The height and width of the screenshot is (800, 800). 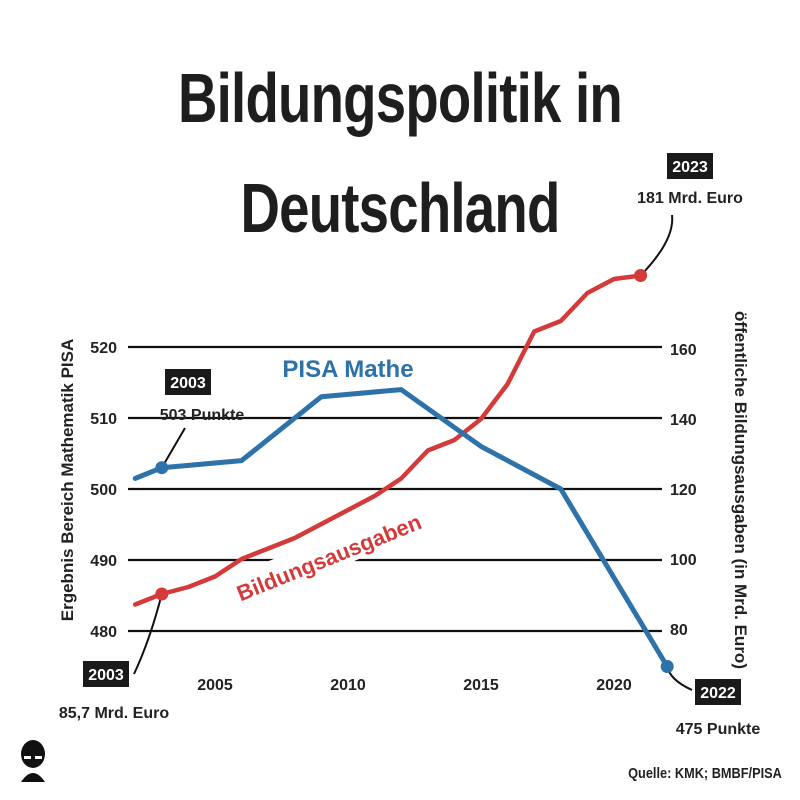 I want to click on left-tick-label: 480, so click(x=103, y=632).